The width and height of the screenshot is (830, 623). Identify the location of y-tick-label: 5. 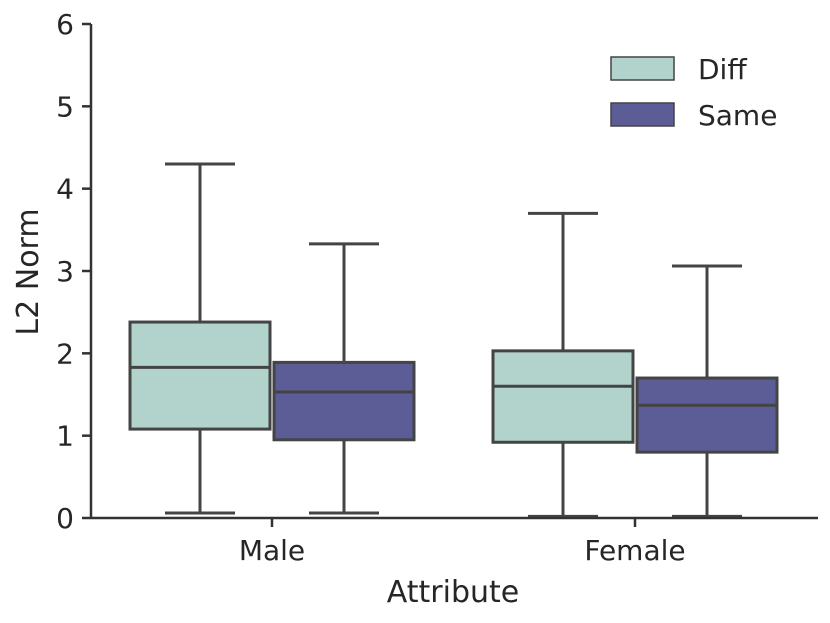
(65, 106).